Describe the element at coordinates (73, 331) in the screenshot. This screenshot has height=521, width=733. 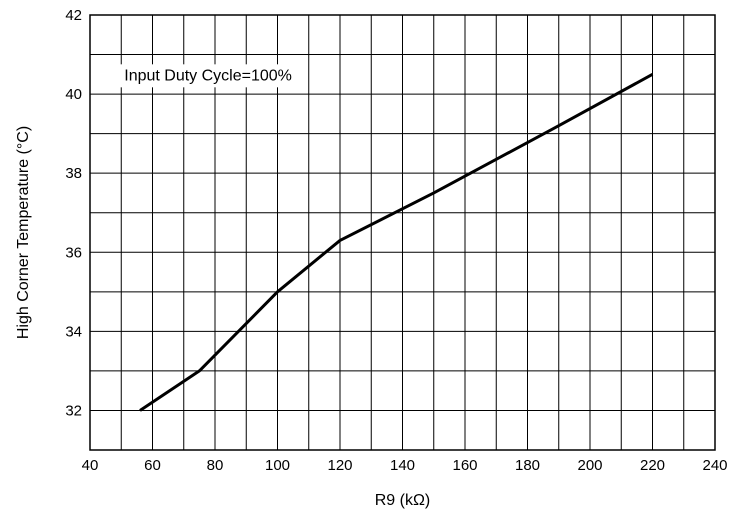
I see `y-tick-label: 34` at that location.